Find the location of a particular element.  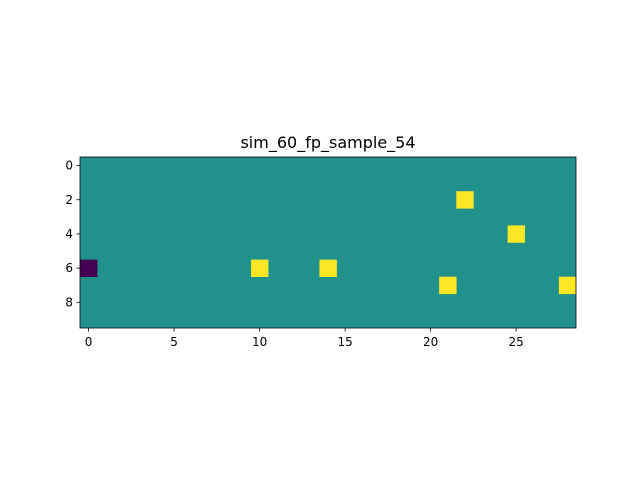

x-tick-label: 5 is located at coordinates (174, 342).